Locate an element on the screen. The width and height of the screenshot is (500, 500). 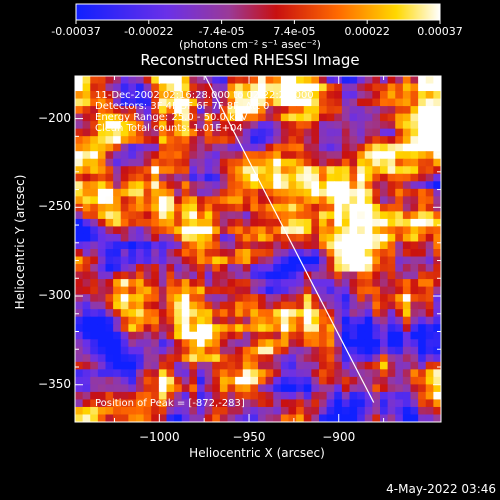
colorbar-tick-label: 0.00022 is located at coordinates (367, 31).